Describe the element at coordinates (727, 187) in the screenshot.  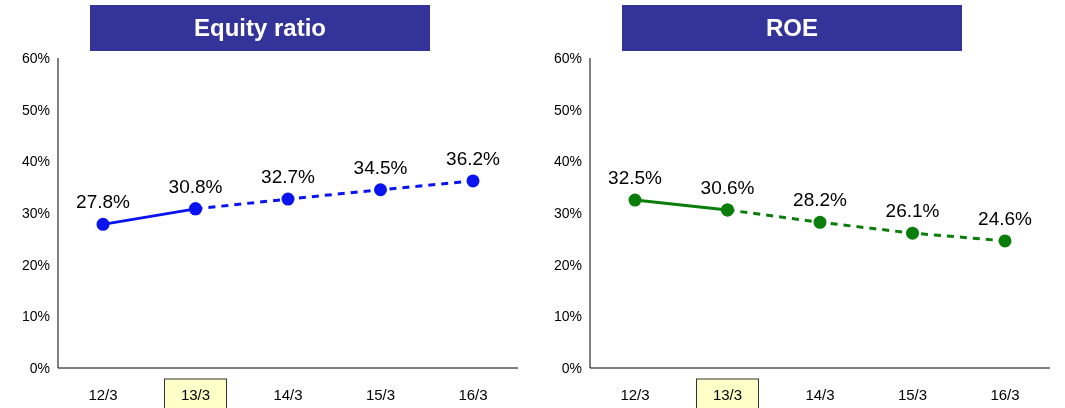
I see `data-label: 30.6%` at that location.